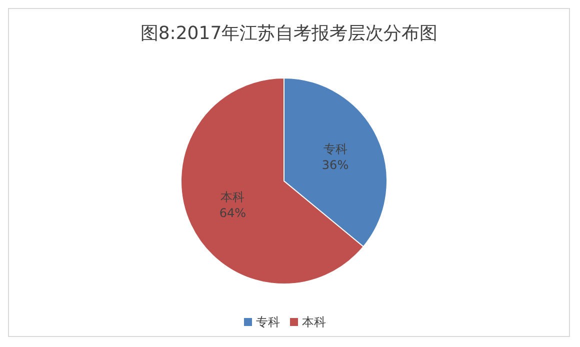 This screenshot has height=347, width=580. What do you see at coordinates (335, 165) in the screenshot?
I see `data-label: 36%` at bounding box center [335, 165].